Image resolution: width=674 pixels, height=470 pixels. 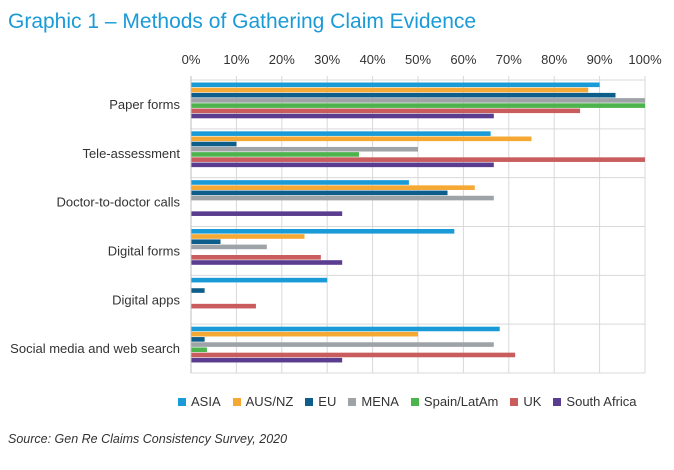 What do you see at coordinates (373, 59) in the screenshot?
I see `x-tick-label: 40%` at bounding box center [373, 59].